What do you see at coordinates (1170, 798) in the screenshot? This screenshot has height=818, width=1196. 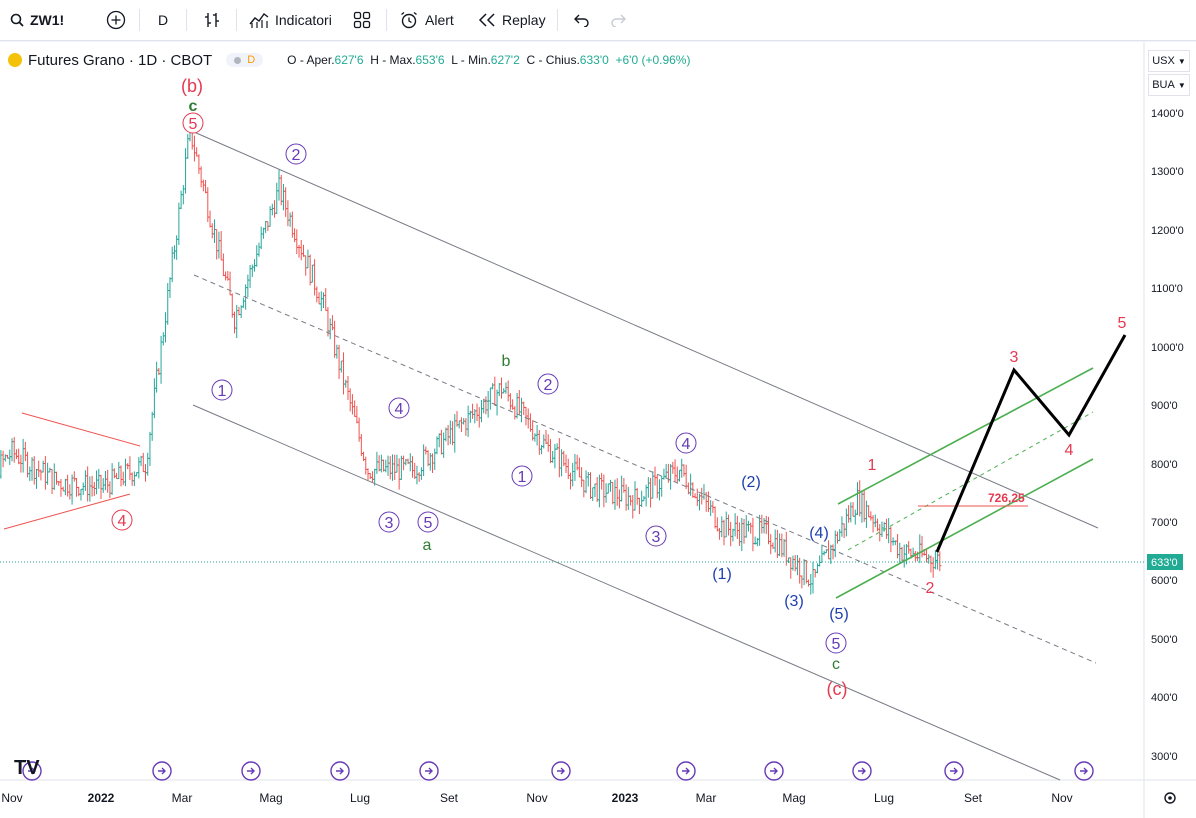 I see `settings-icon` at bounding box center [1170, 798].